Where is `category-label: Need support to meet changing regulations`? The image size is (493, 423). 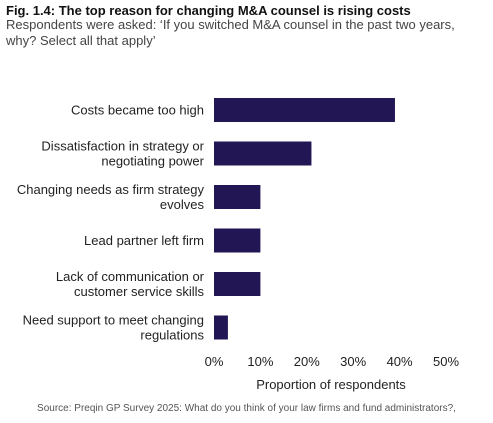
category-label: Need support to meet changing regulations is located at coordinates (114, 328).